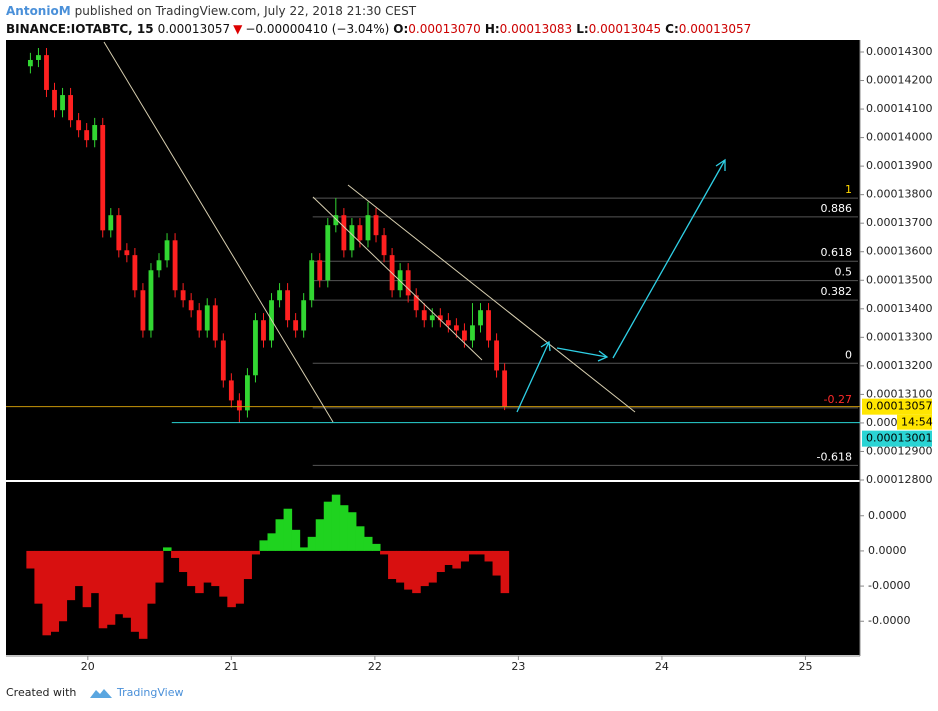 The width and height of the screenshot is (938, 711). I want to click on fib-label: 0.618, so click(837, 252).